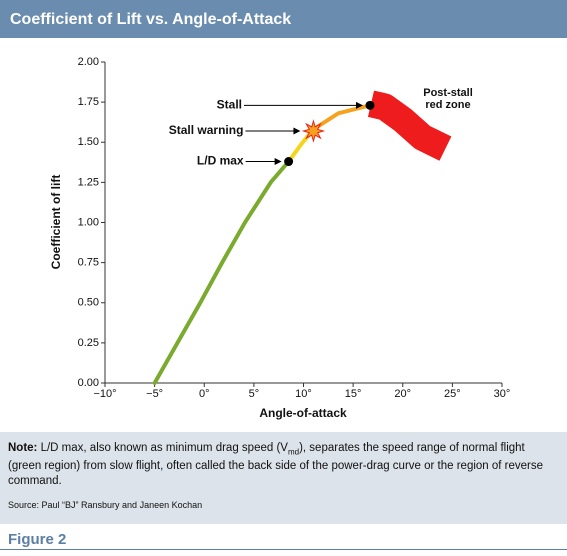 The image size is (567, 556). I want to click on x-tick-label: 20°, so click(402, 394).